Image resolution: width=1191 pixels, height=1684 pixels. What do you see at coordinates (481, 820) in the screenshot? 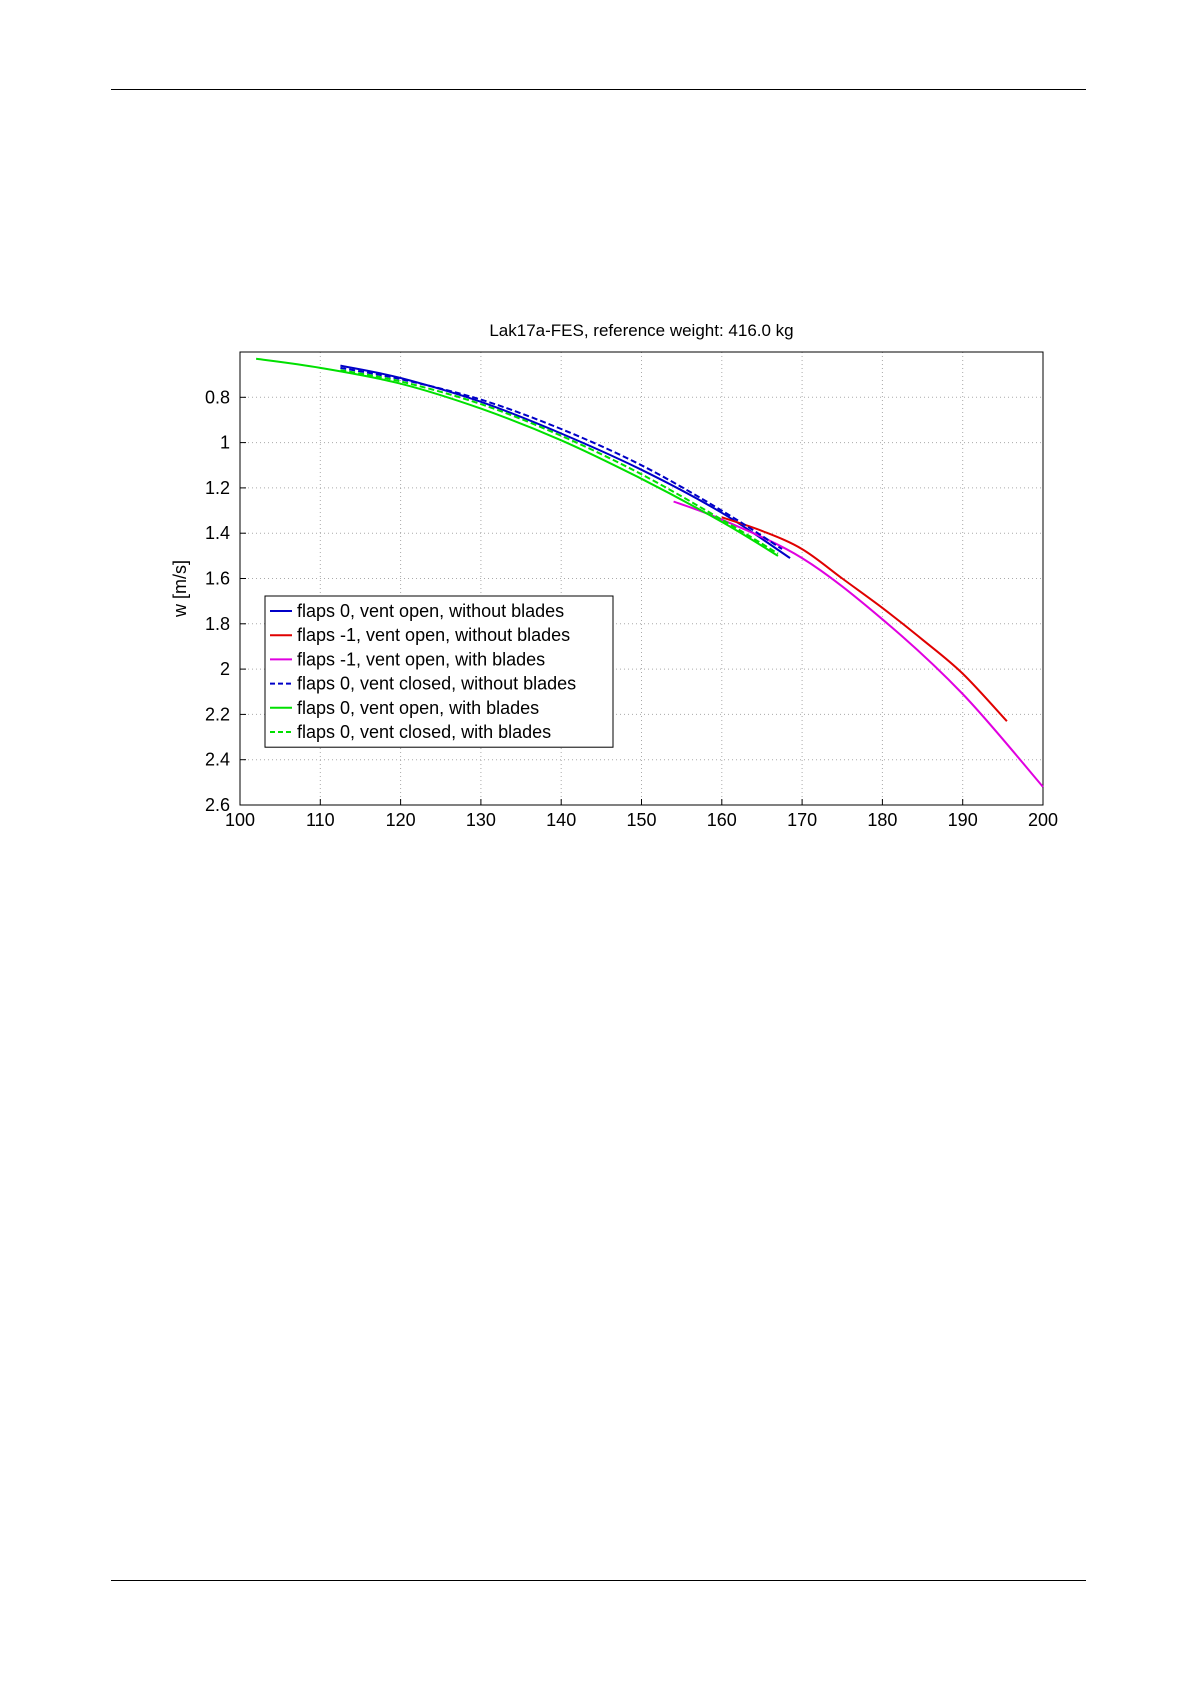
I see `x-tick-label: 130` at bounding box center [481, 820].